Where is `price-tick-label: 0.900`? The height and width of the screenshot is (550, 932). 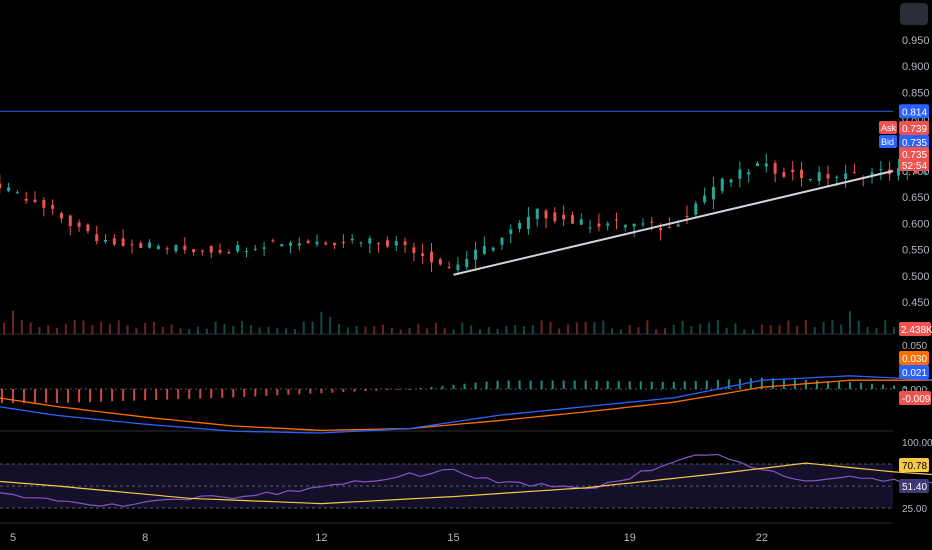
price-tick-label: 0.900 is located at coordinates (916, 67).